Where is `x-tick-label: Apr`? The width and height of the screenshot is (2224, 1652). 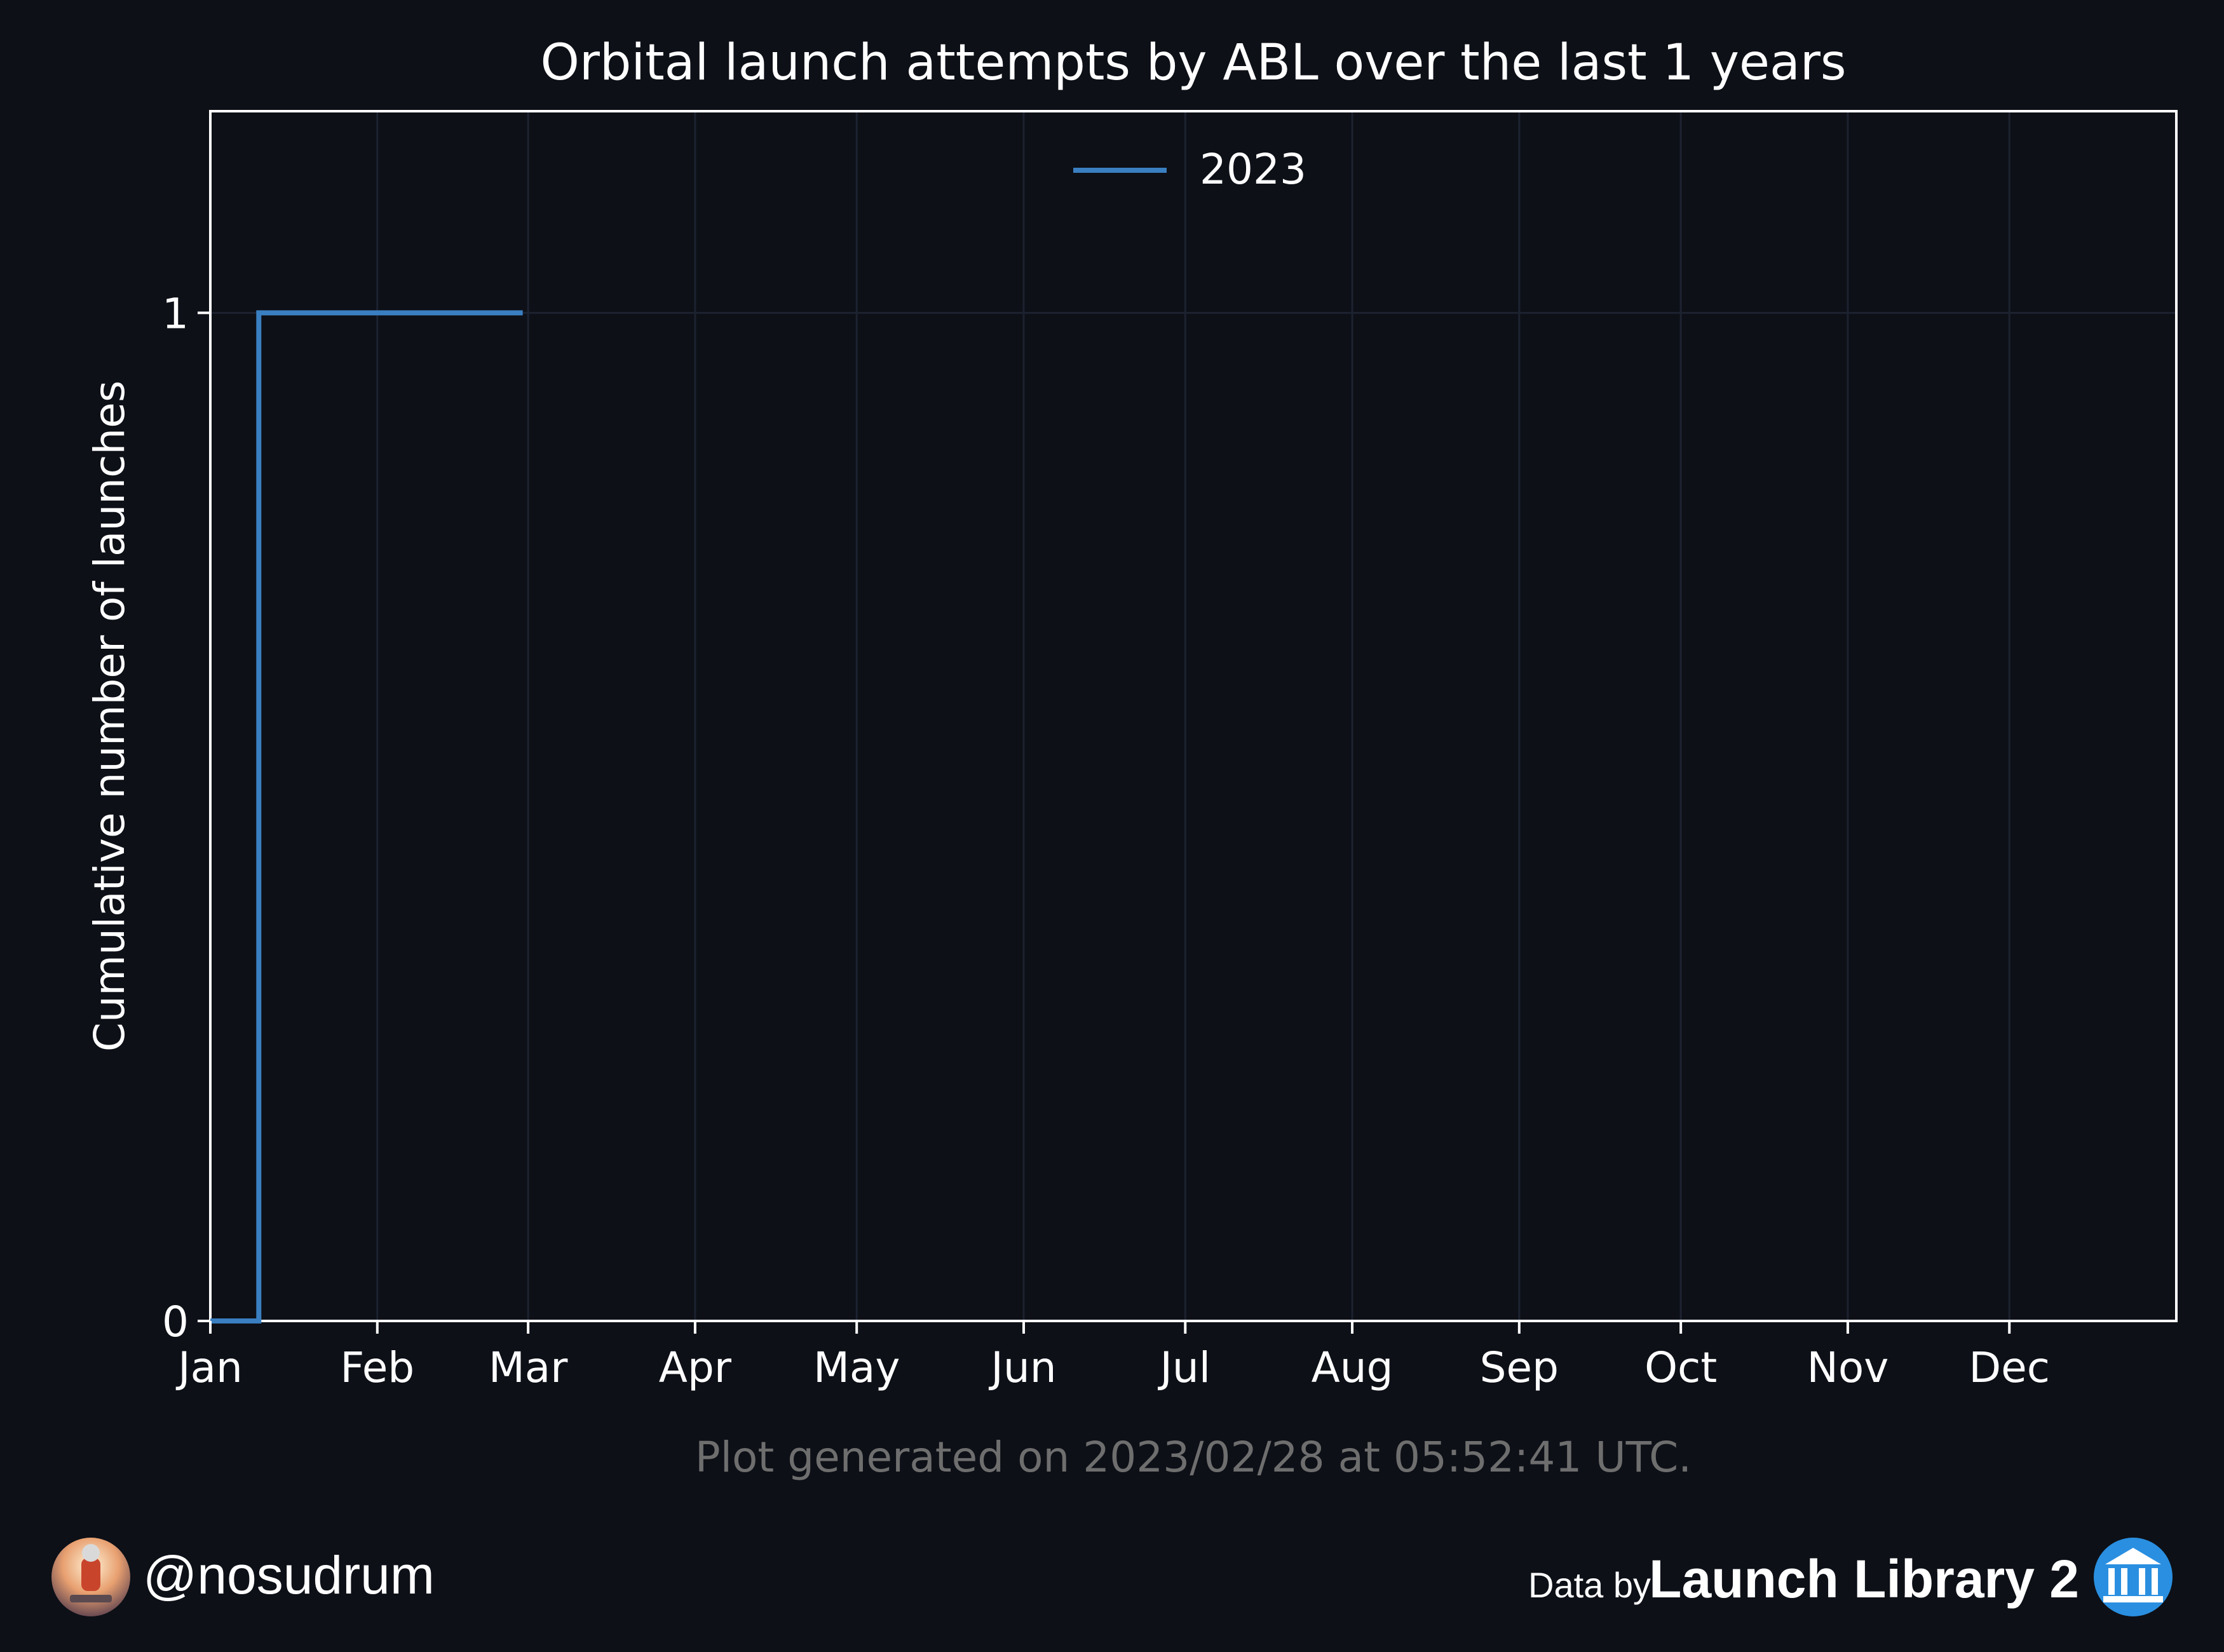
x-tick-label: Apr is located at coordinates (695, 1368).